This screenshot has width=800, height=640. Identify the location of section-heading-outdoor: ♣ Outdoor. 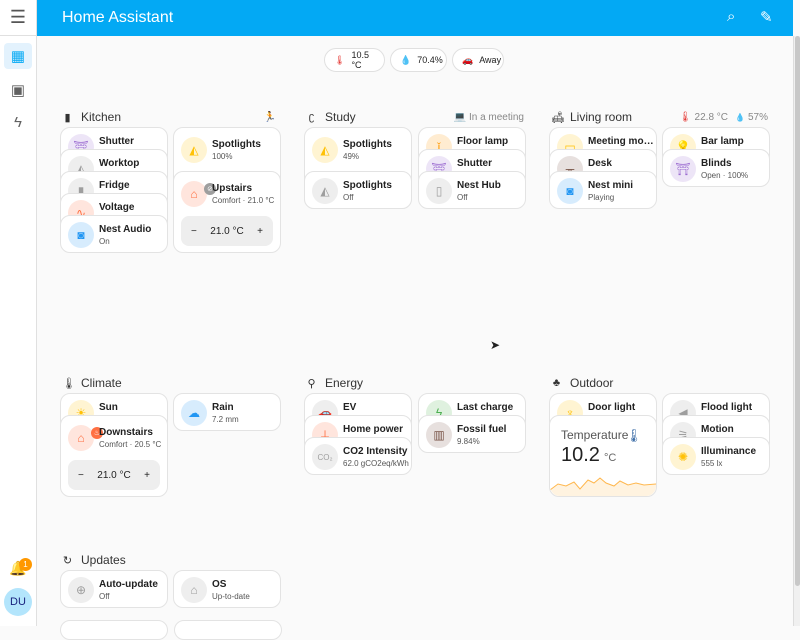
(582, 383).